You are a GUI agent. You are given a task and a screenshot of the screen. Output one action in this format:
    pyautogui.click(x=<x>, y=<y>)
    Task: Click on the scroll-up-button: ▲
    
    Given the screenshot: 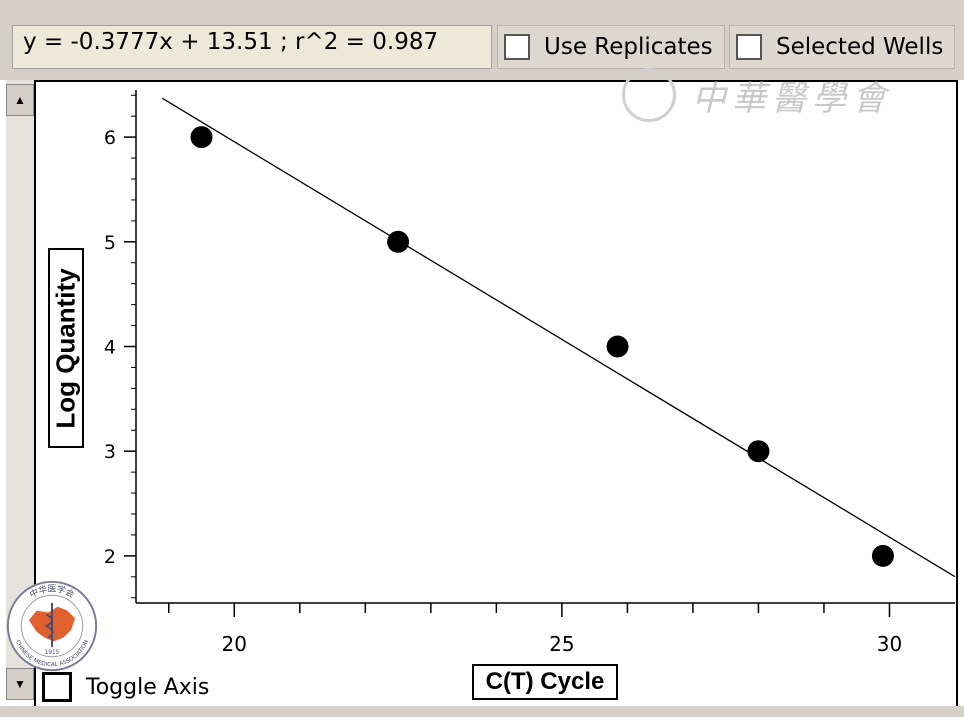 What is the action you would take?
    pyautogui.click(x=20, y=100)
    